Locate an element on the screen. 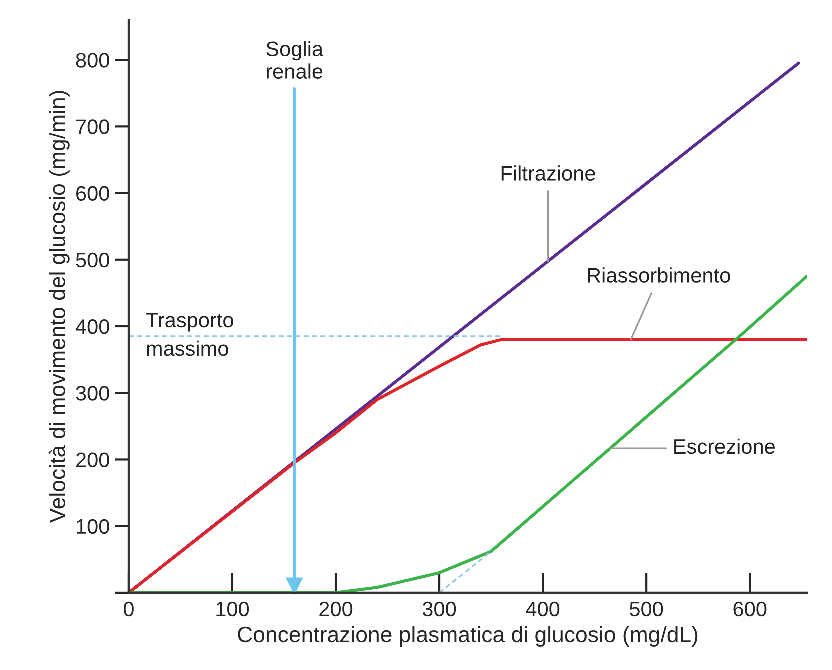 Image resolution: width=832 pixels, height=670 pixels. y-tick-label: 200 is located at coordinates (93, 460).